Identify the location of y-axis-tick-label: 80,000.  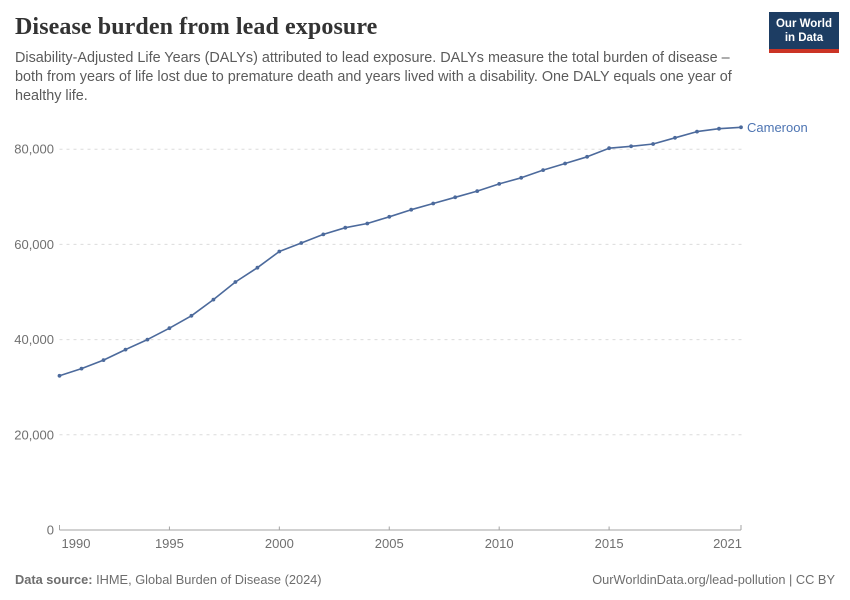
(34, 149).